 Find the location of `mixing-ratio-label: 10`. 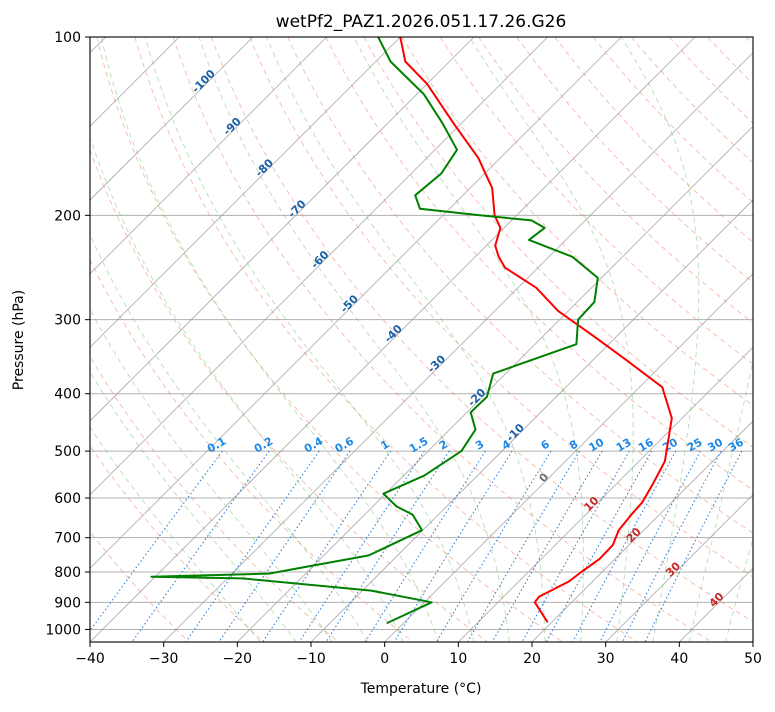

mixing-ratio-label: 10 is located at coordinates (597, 444).